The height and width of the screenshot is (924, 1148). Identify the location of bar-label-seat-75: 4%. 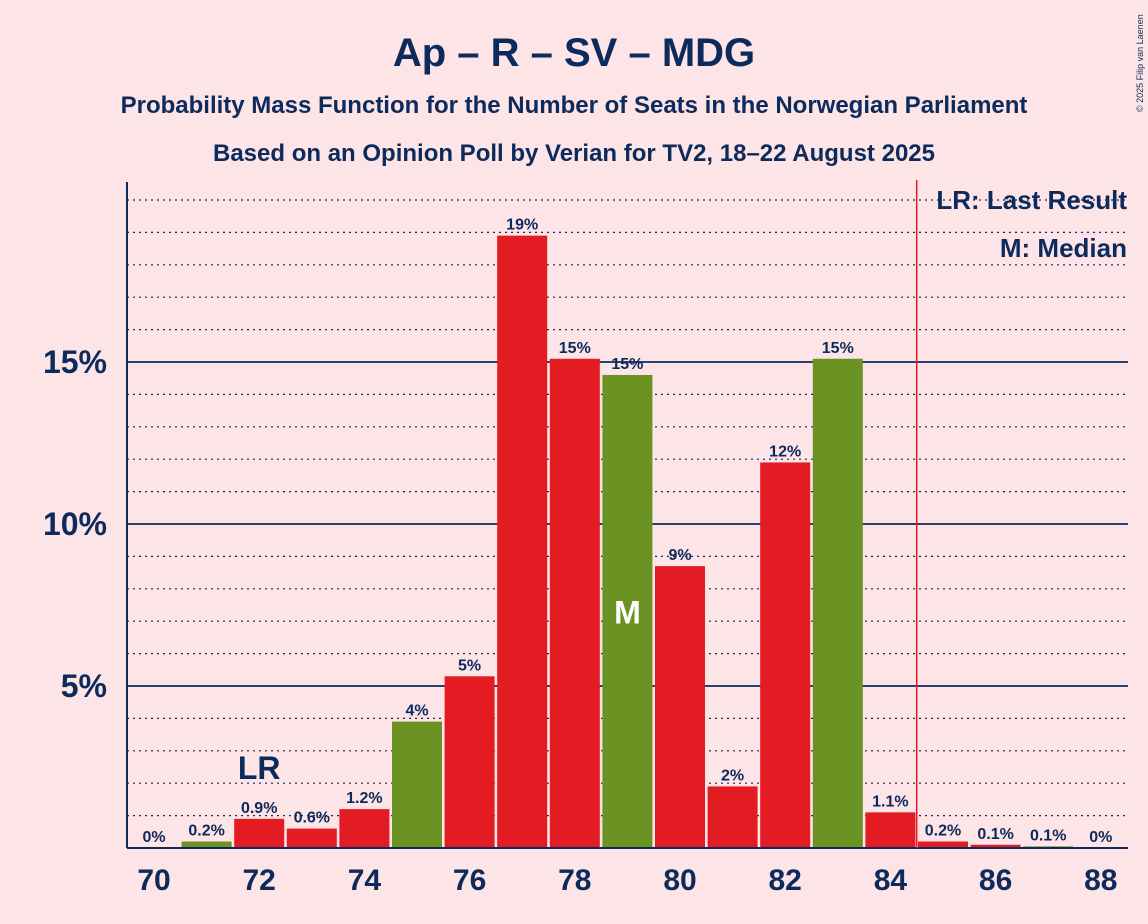
(416, 711).